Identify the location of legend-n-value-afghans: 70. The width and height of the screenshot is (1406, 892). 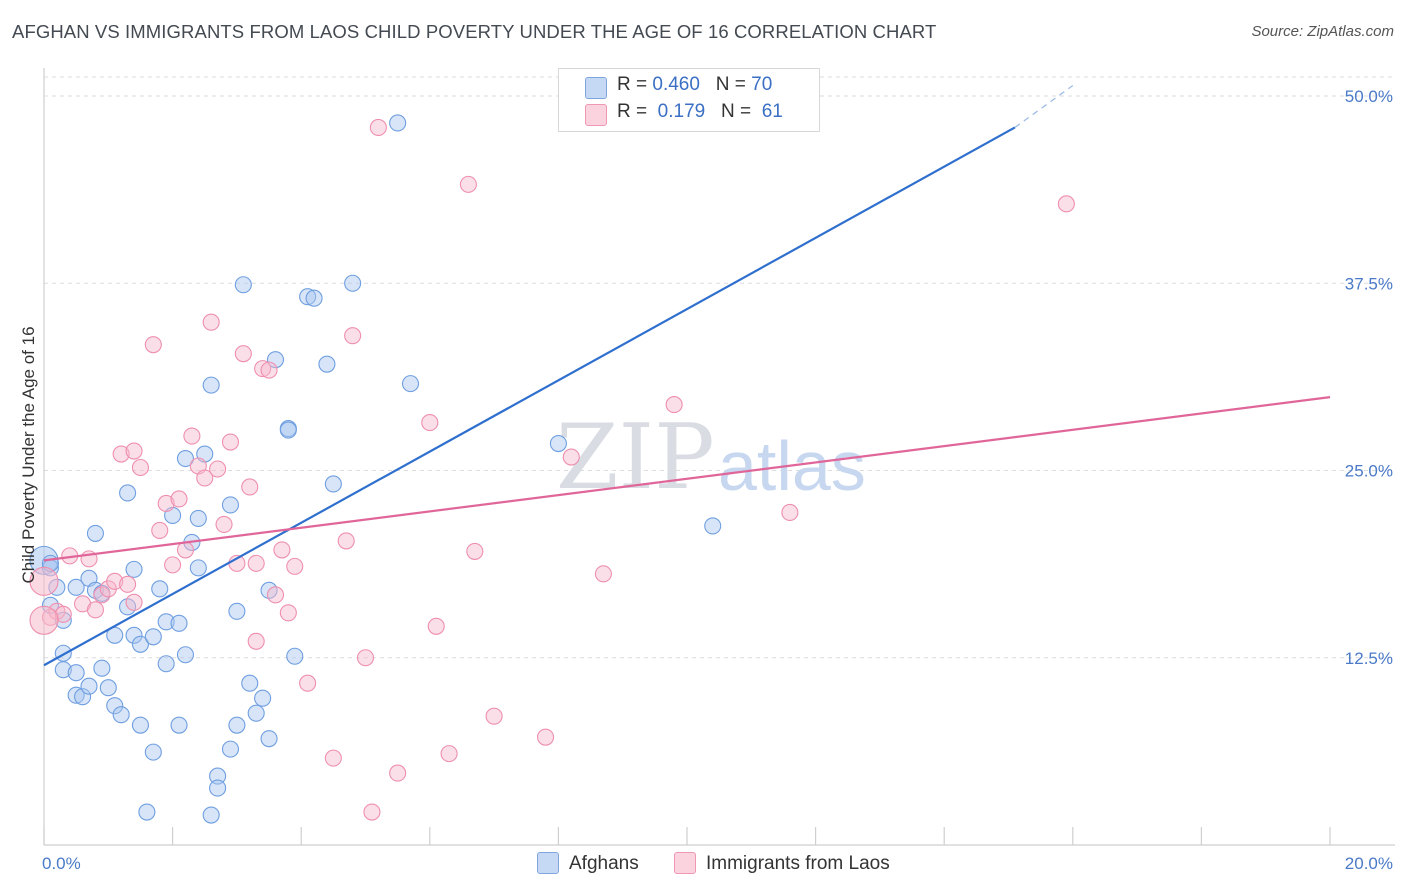
(762, 84).